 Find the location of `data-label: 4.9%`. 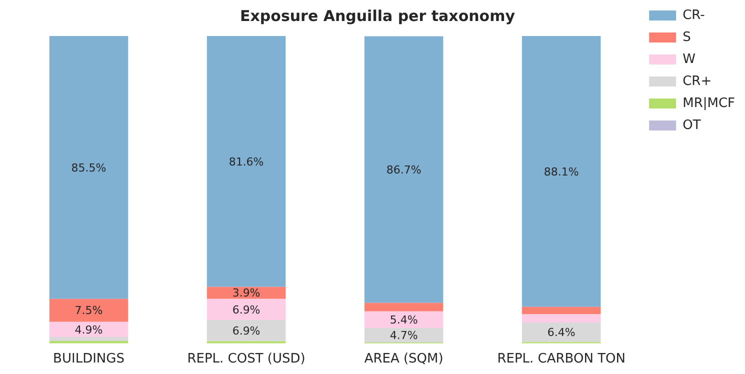

data-label: 4.9% is located at coordinates (88, 329).